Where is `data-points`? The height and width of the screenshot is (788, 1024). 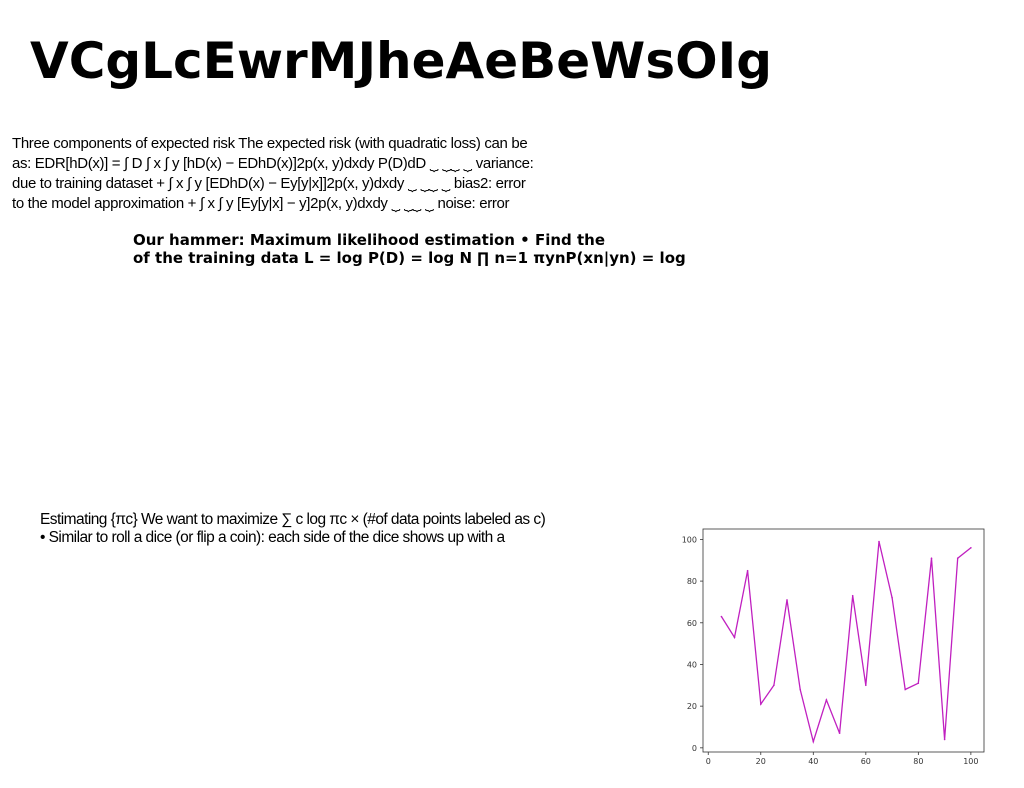
data-points is located at coordinates (846, 641).